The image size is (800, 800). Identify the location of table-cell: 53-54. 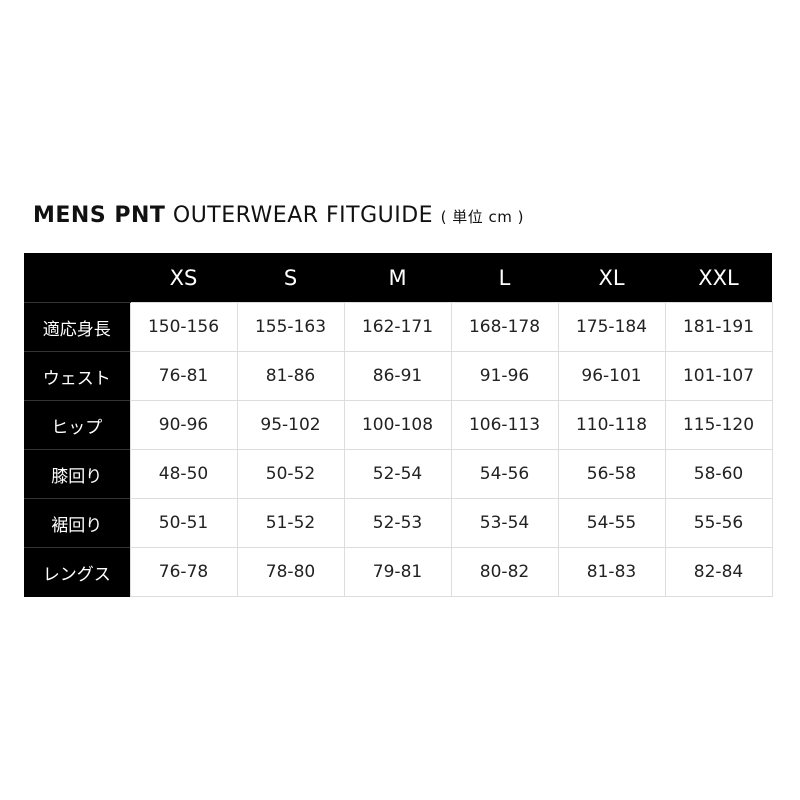
(504, 523).